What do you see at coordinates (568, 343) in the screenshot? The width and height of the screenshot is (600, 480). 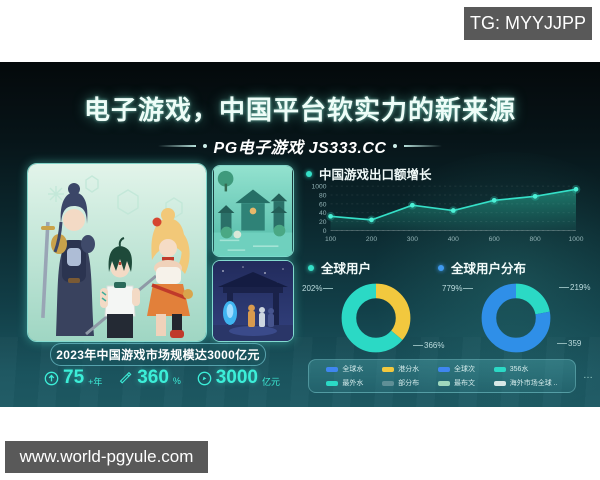 I see `donut-label: 359` at bounding box center [568, 343].